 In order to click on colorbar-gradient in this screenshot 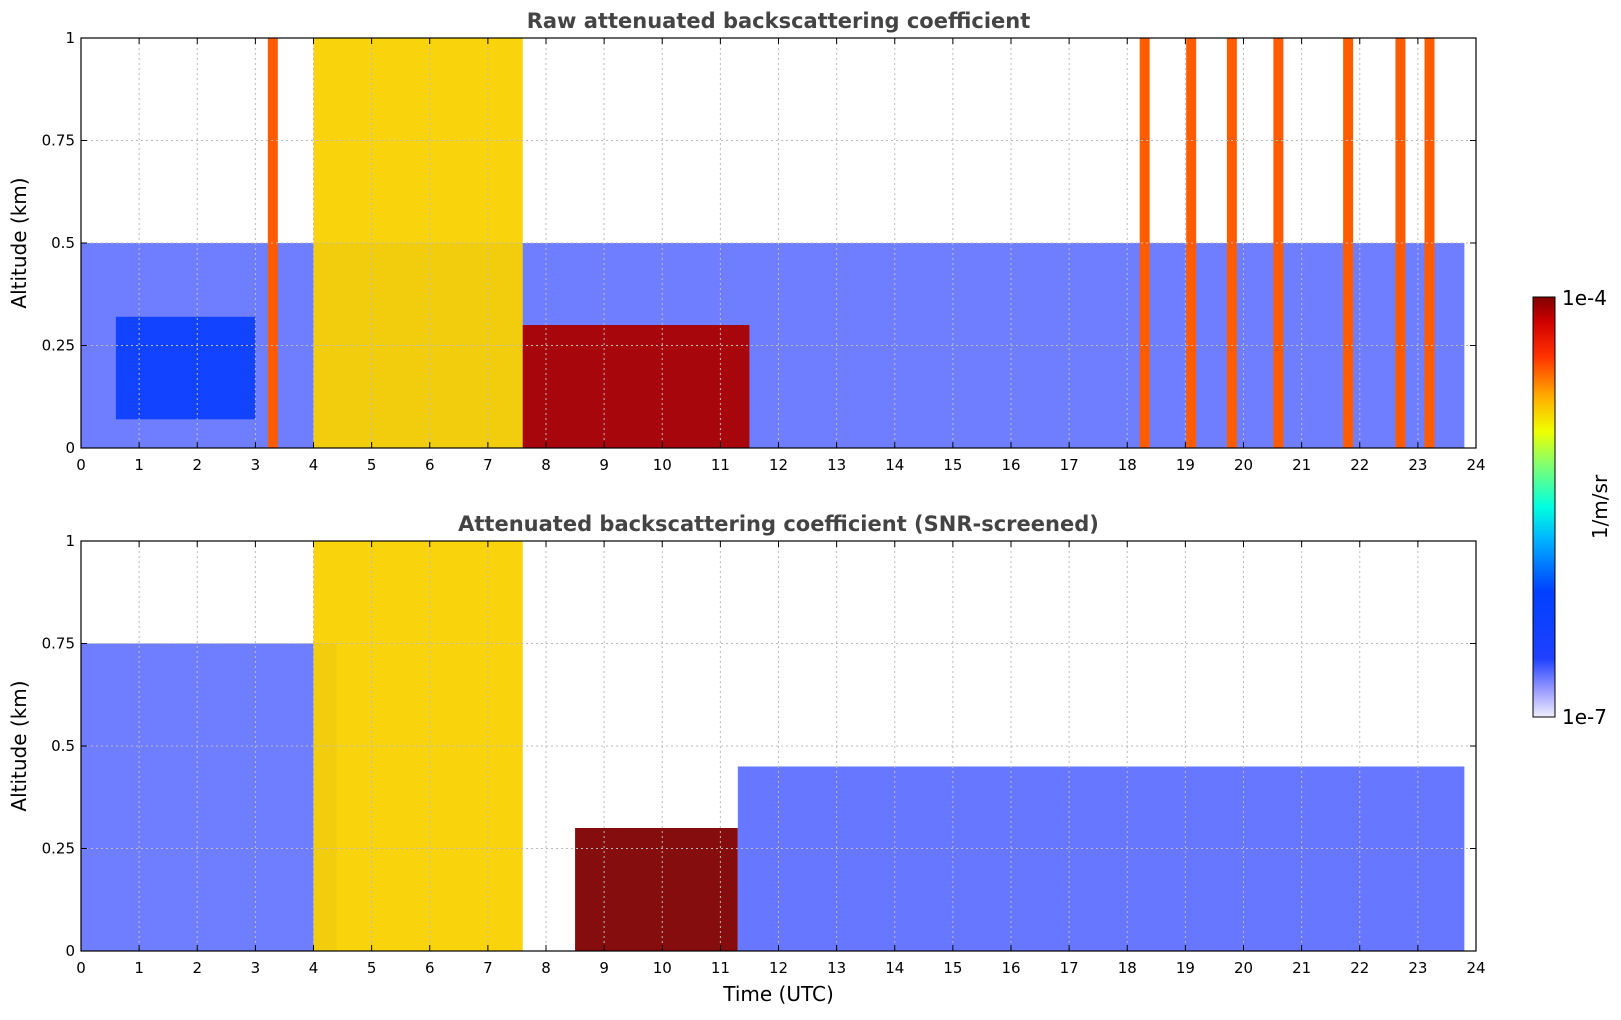, I will do `click(1544, 507)`.